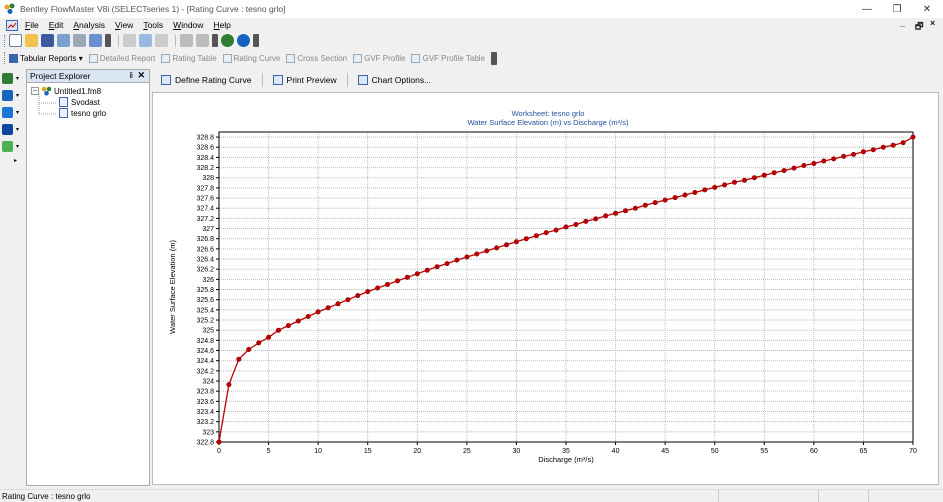 This screenshot has width=943, height=502. What do you see at coordinates (205, 361) in the screenshot?
I see `y-tick-label: 324.4` at bounding box center [205, 361].